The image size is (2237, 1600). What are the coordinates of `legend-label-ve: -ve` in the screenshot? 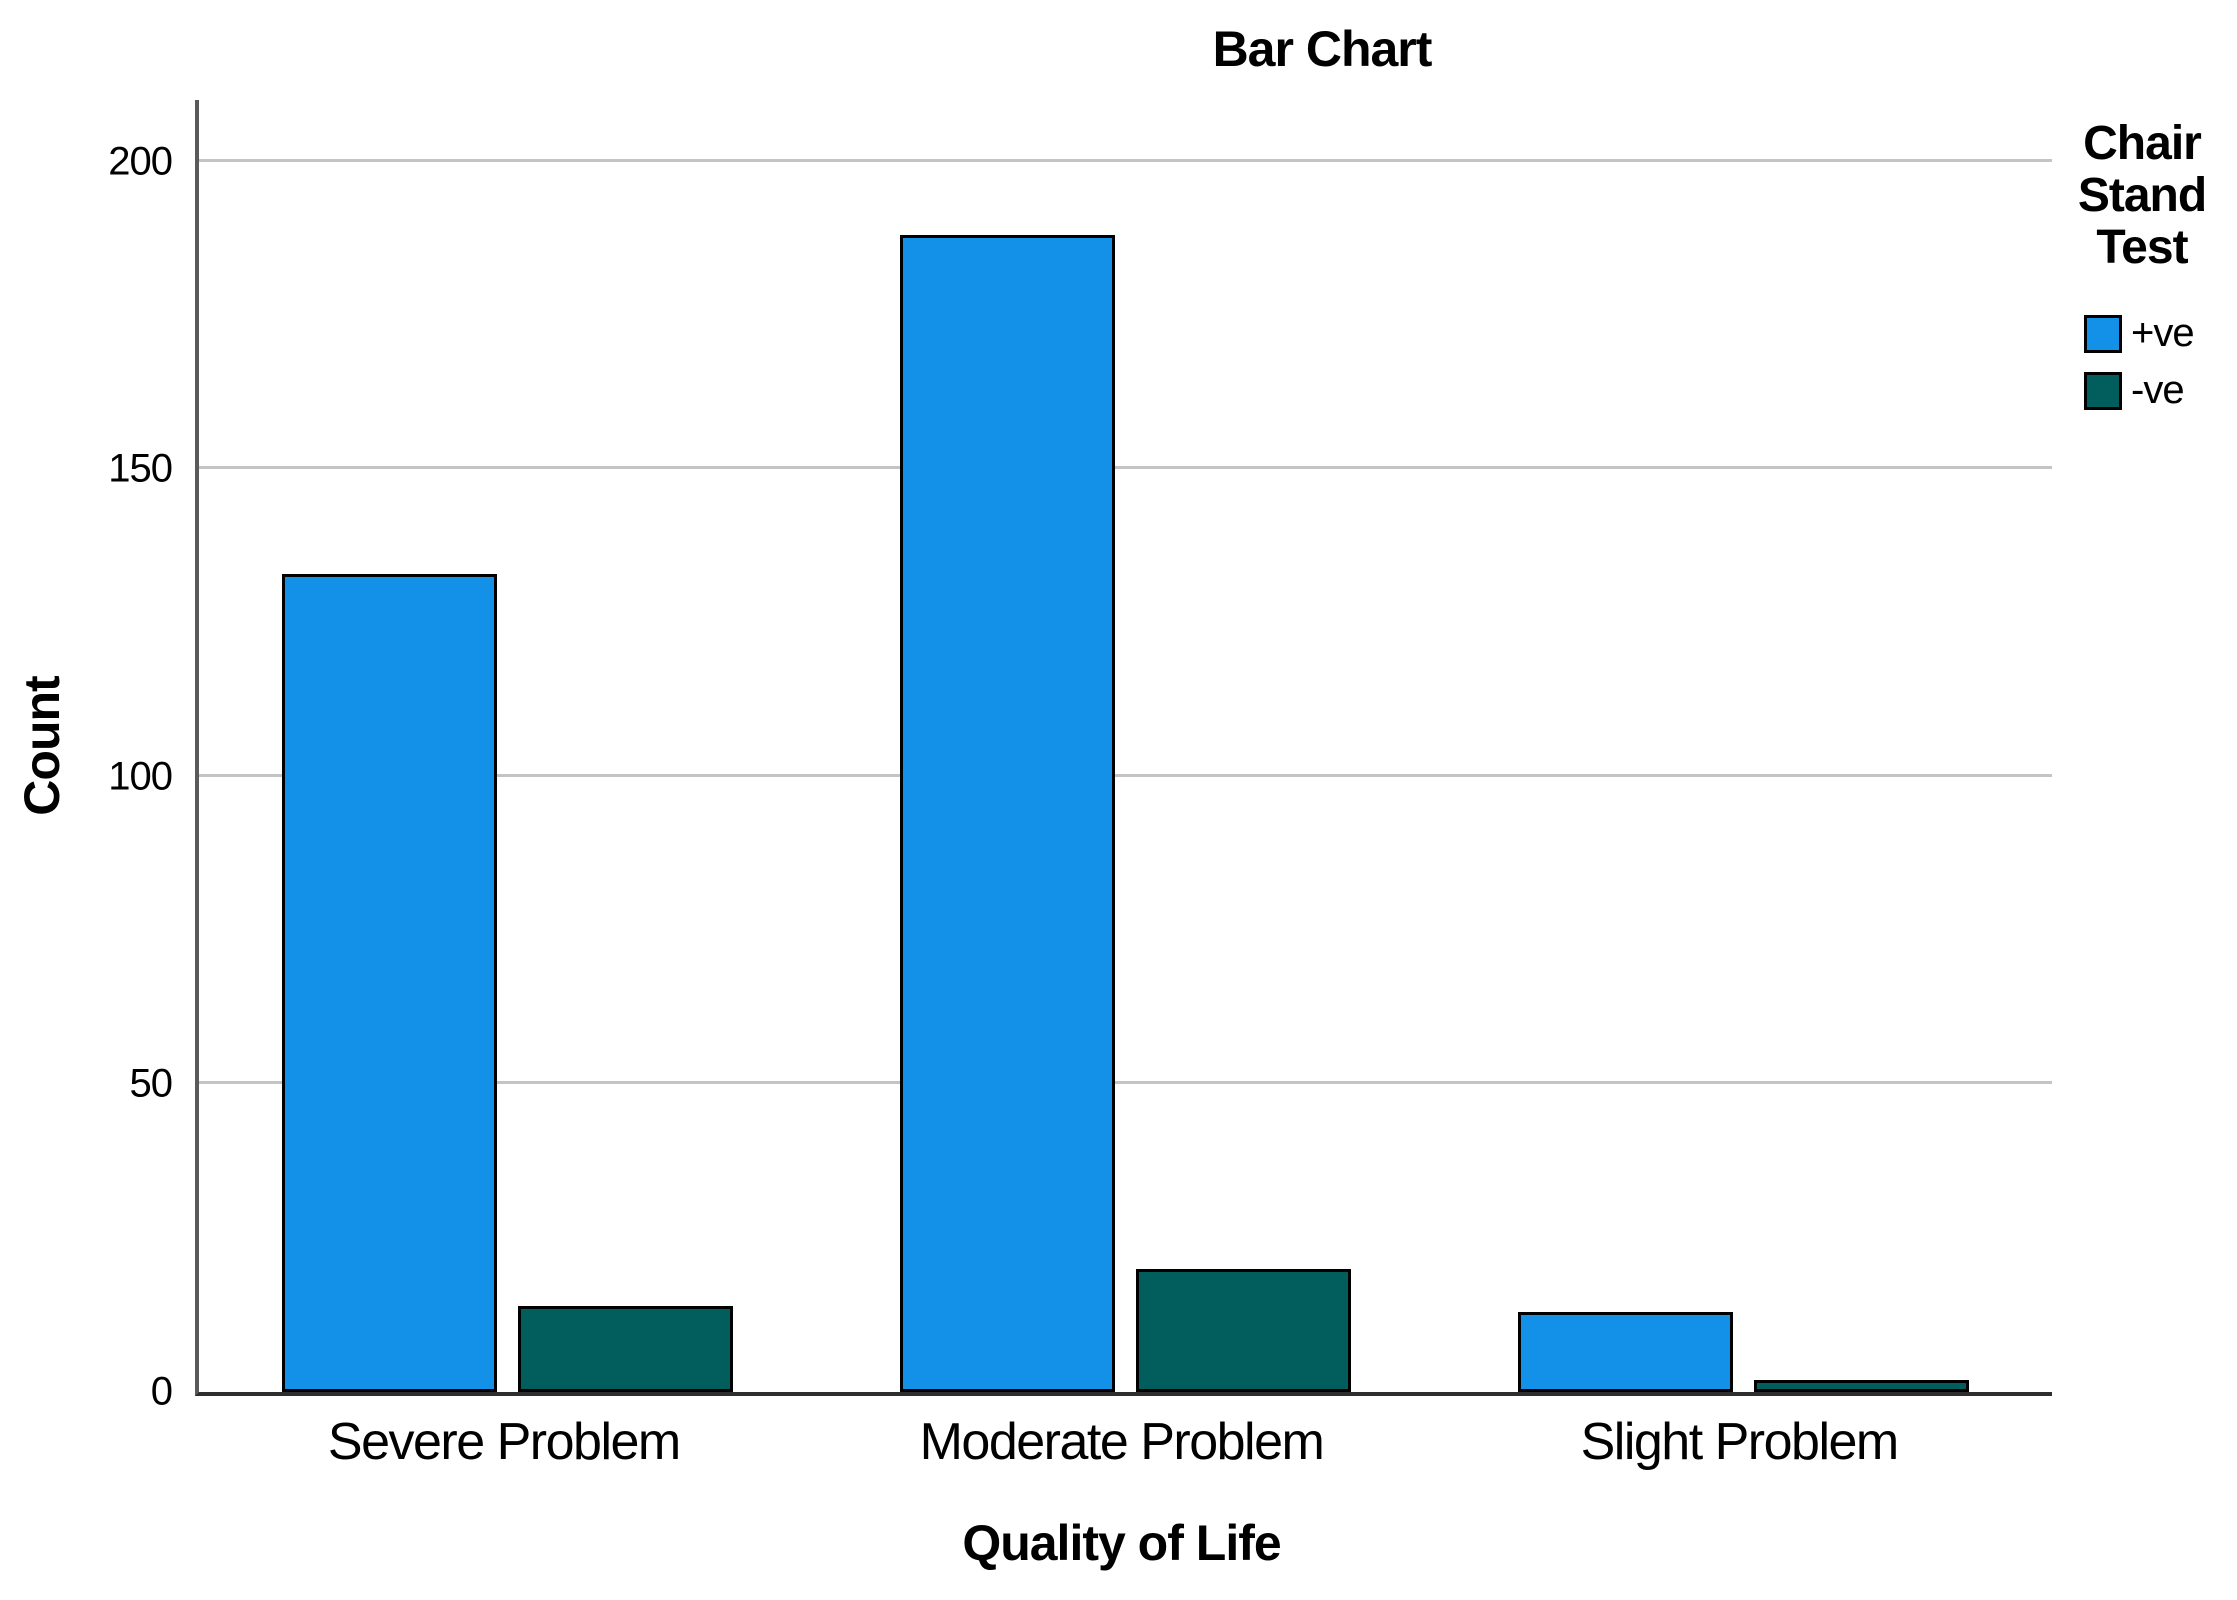 It's located at (2158, 390).